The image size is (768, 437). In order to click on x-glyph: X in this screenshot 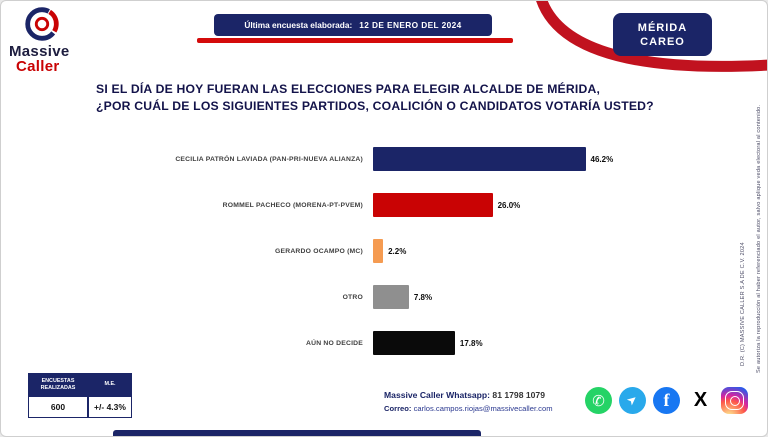, I will do `click(700, 400)`.